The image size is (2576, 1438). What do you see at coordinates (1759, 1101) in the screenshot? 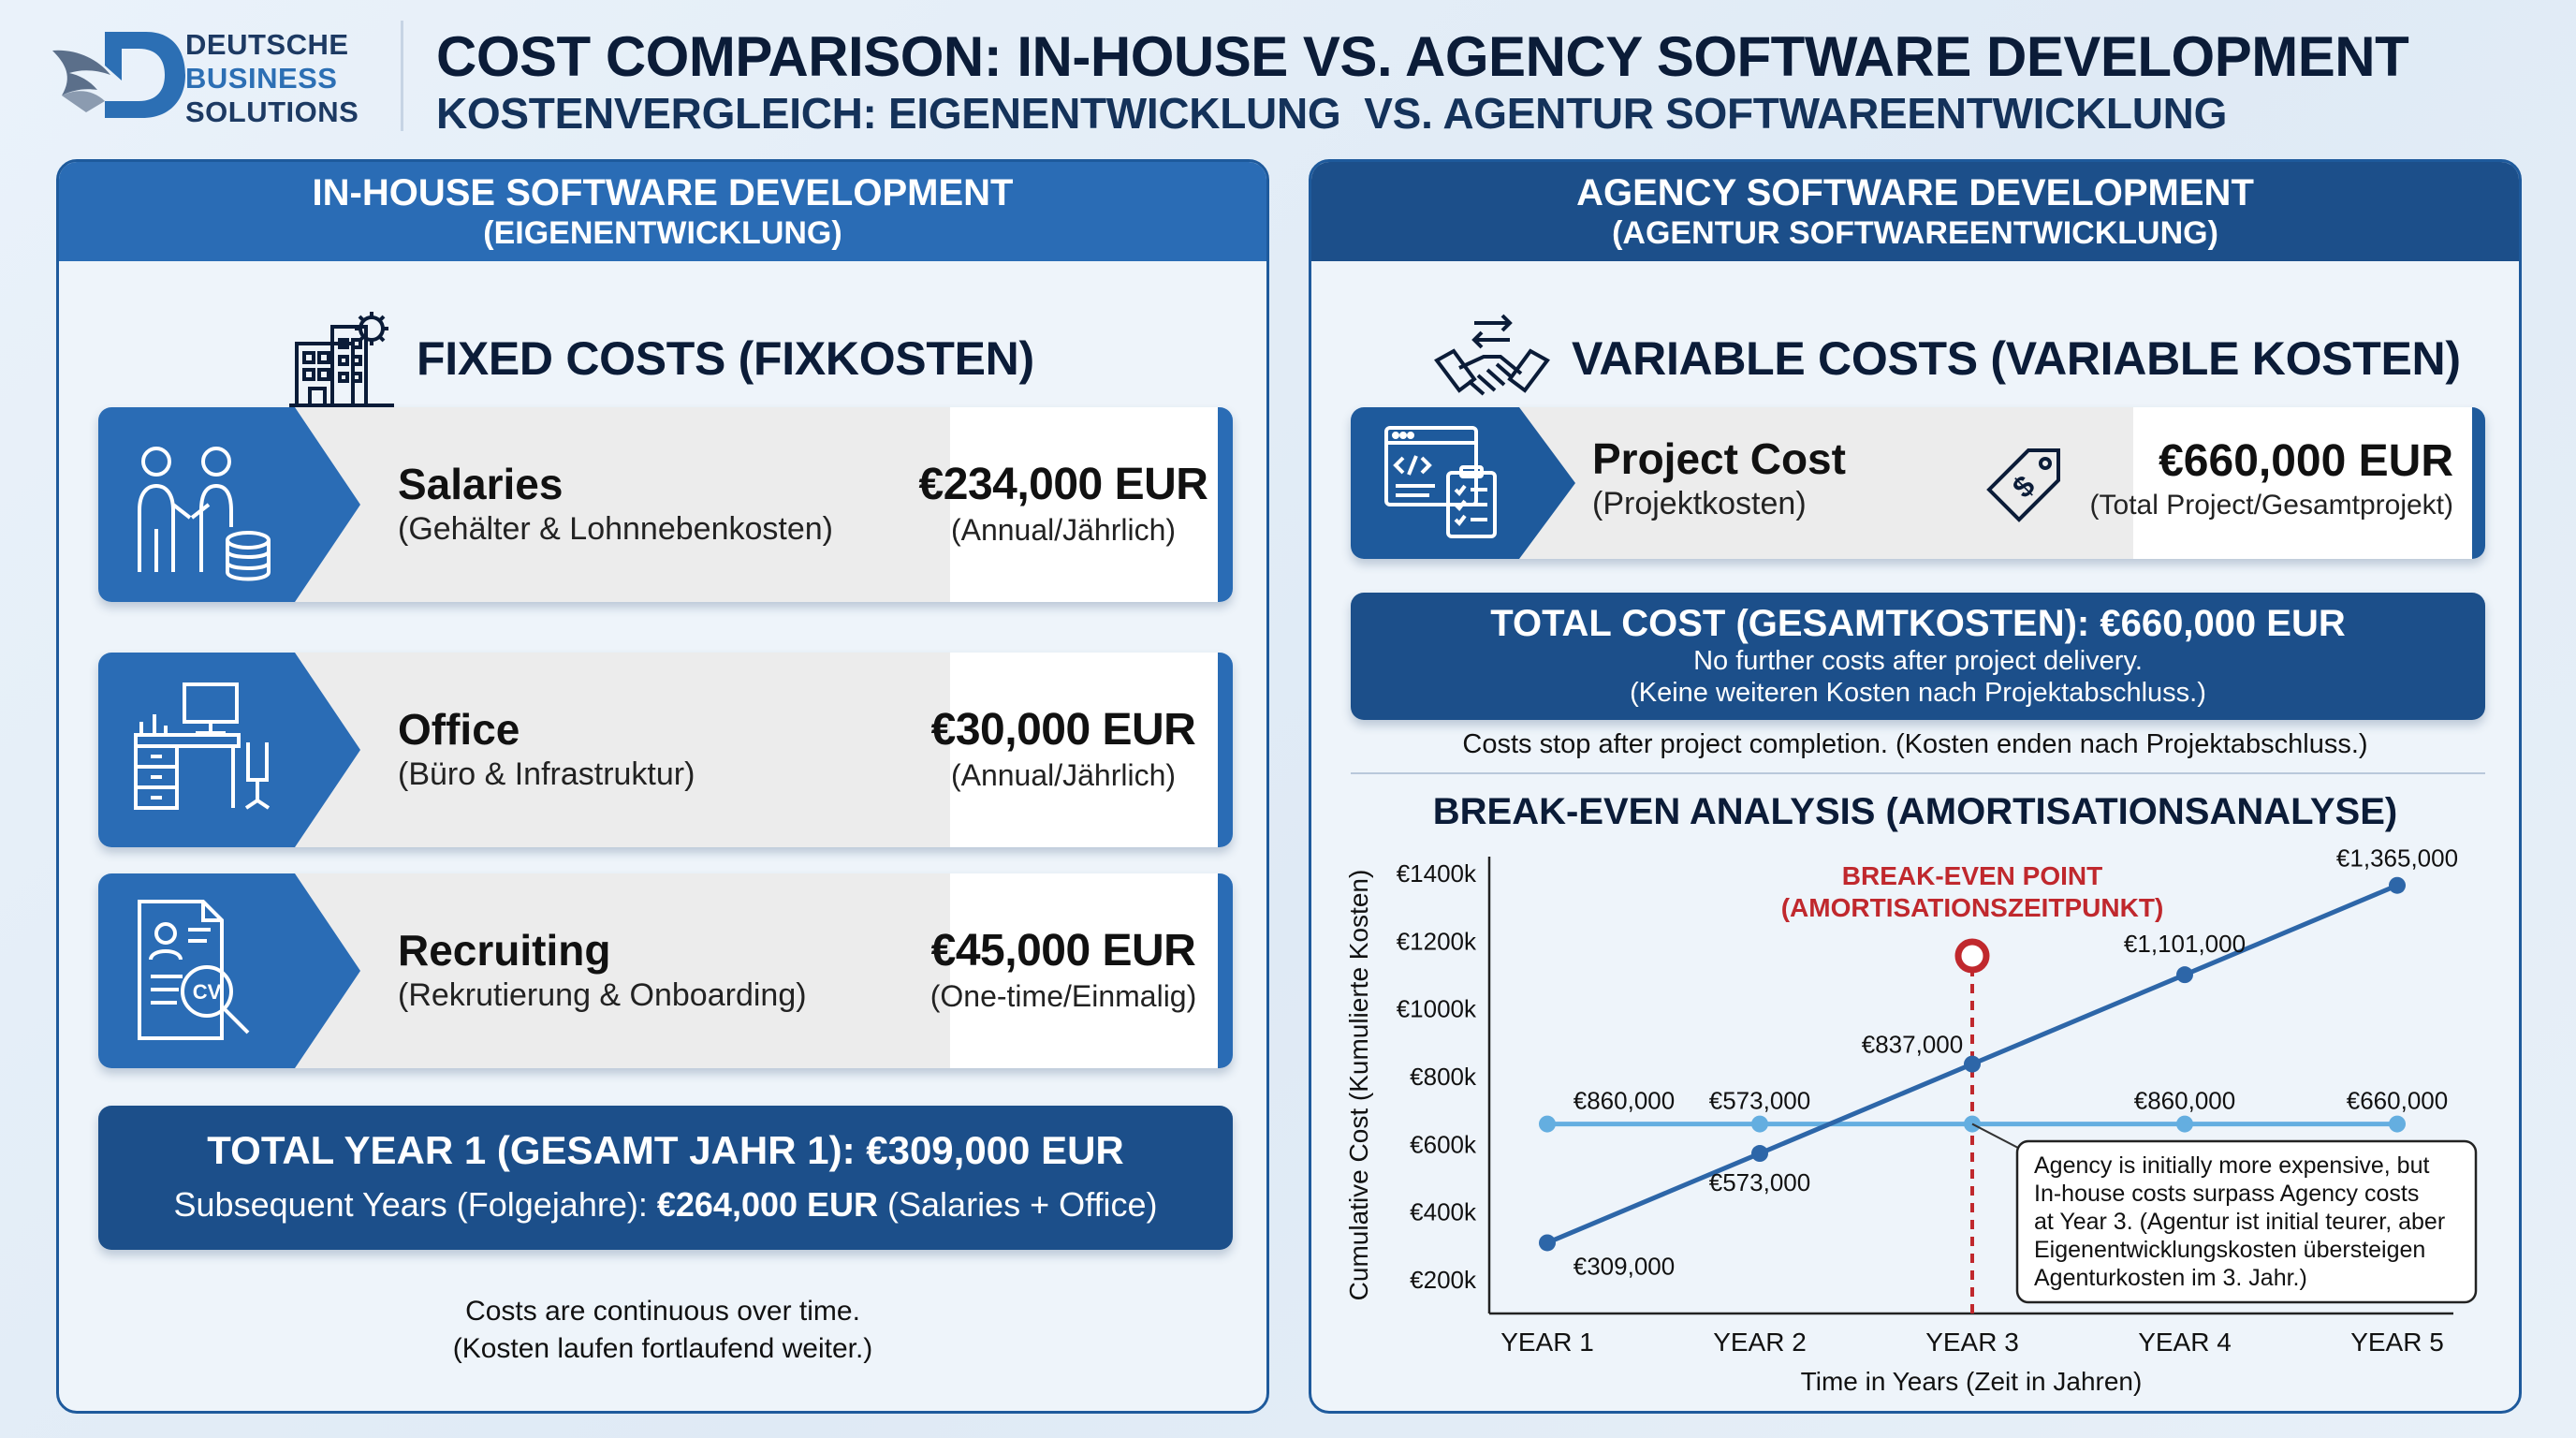
I see `agency-data-label: €573,000` at bounding box center [1759, 1101].